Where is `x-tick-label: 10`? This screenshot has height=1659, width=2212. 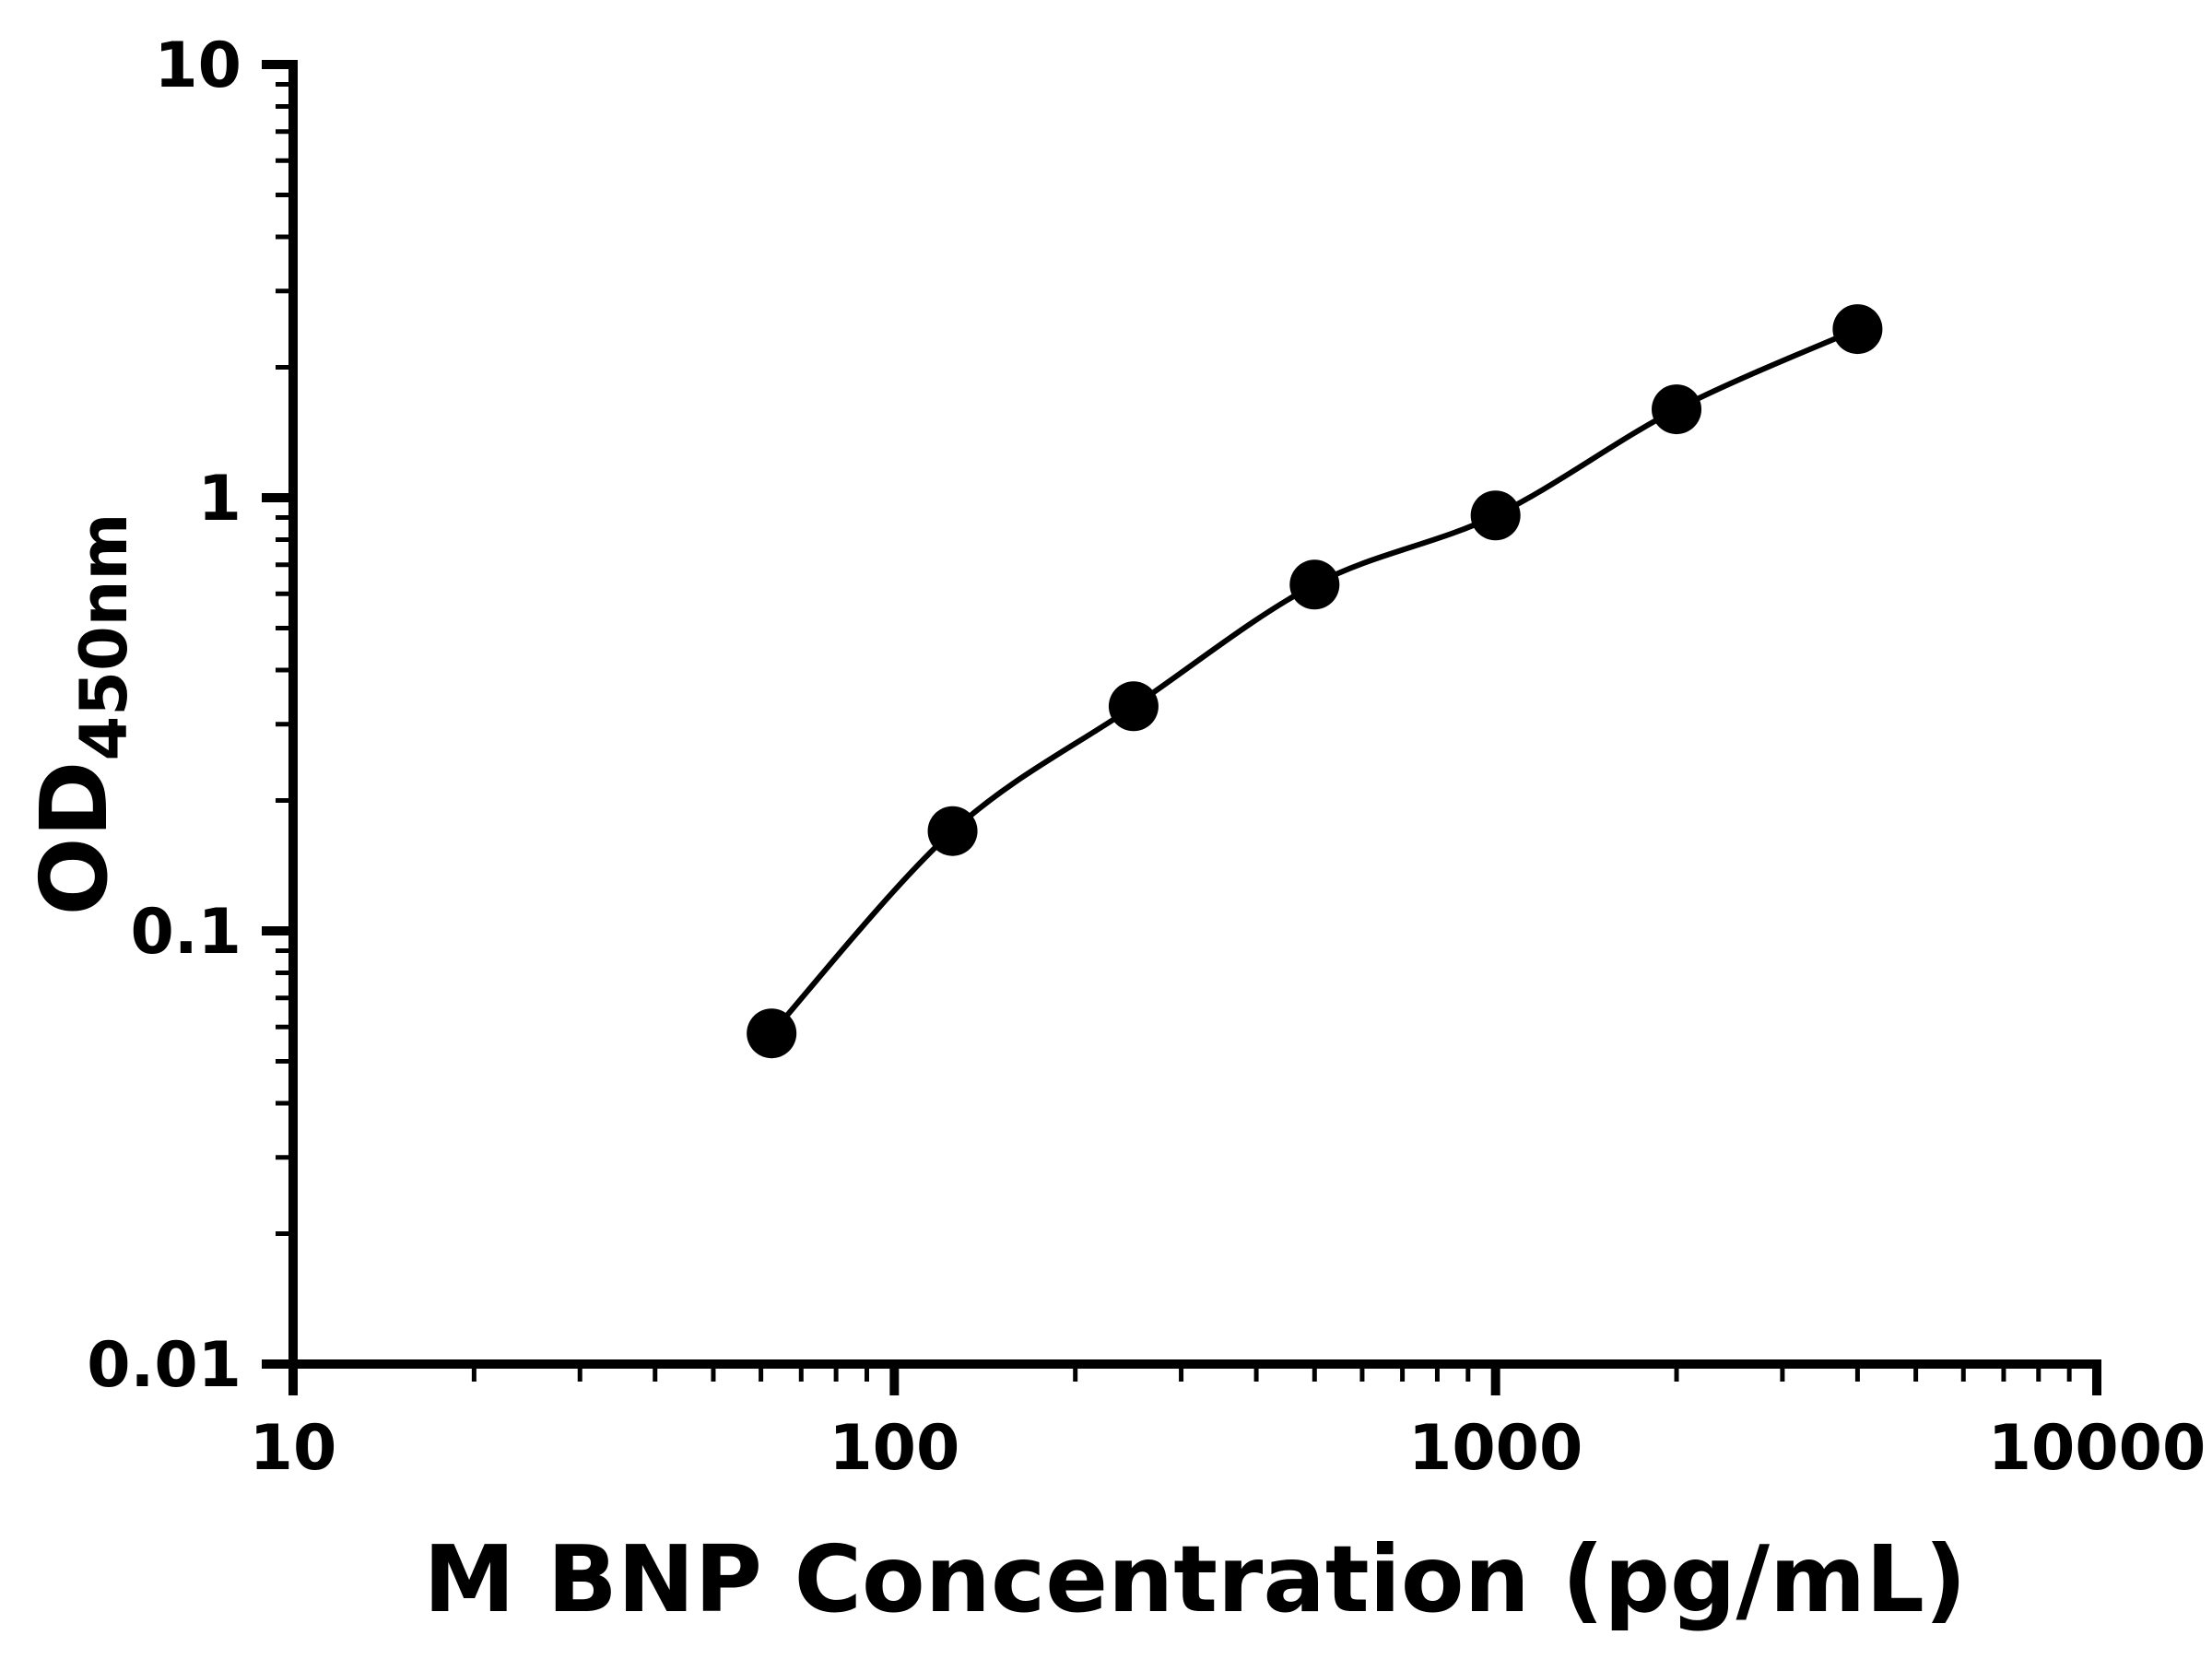
x-tick-label: 10 is located at coordinates (293, 1448).